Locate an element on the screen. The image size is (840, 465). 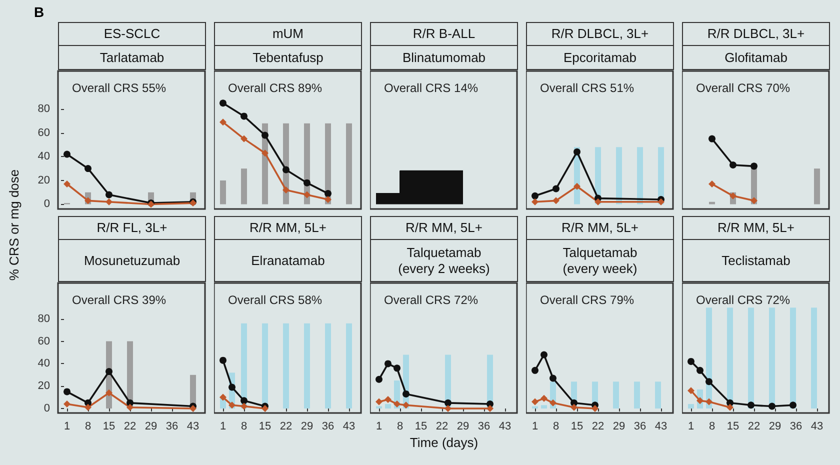
y-tick-label: 20 is located at coordinates (44, 180).